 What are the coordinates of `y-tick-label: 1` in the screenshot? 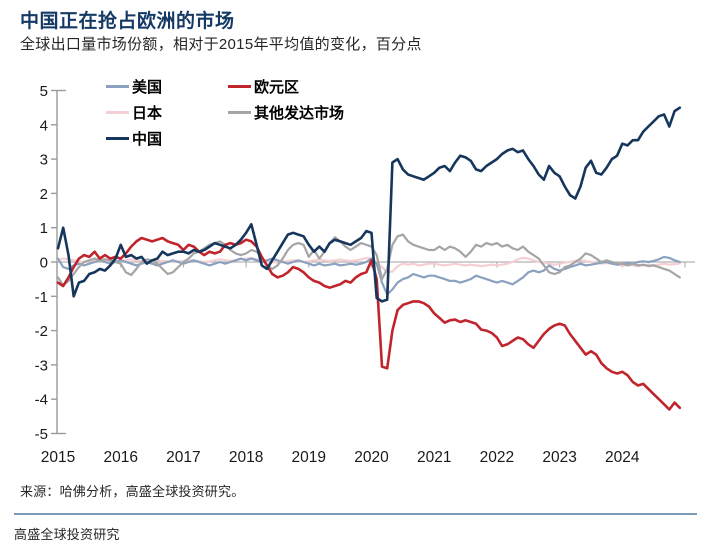 It's located at (44, 228).